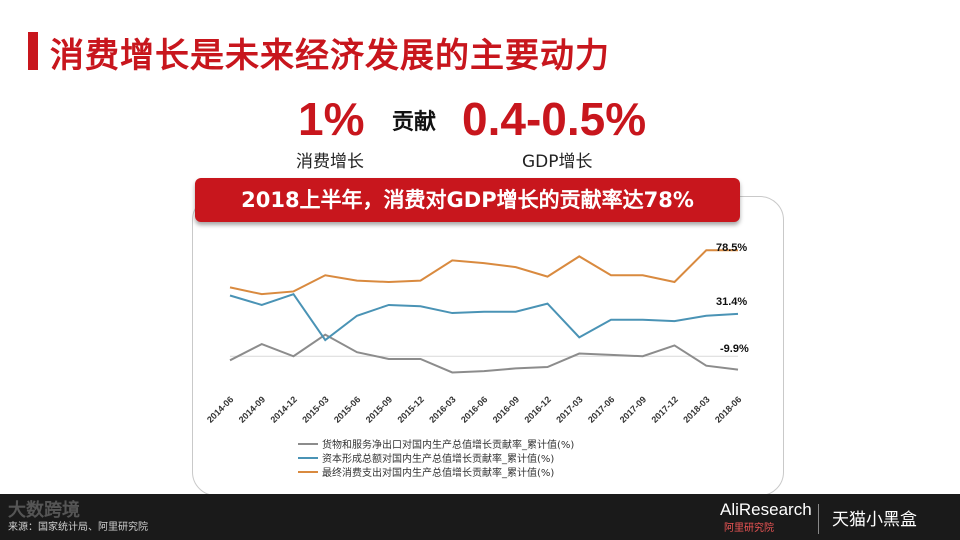 The height and width of the screenshot is (540, 960). Describe the element at coordinates (633, 409) in the screenshot. I see `x-tick-label: 2017-09` at that location.